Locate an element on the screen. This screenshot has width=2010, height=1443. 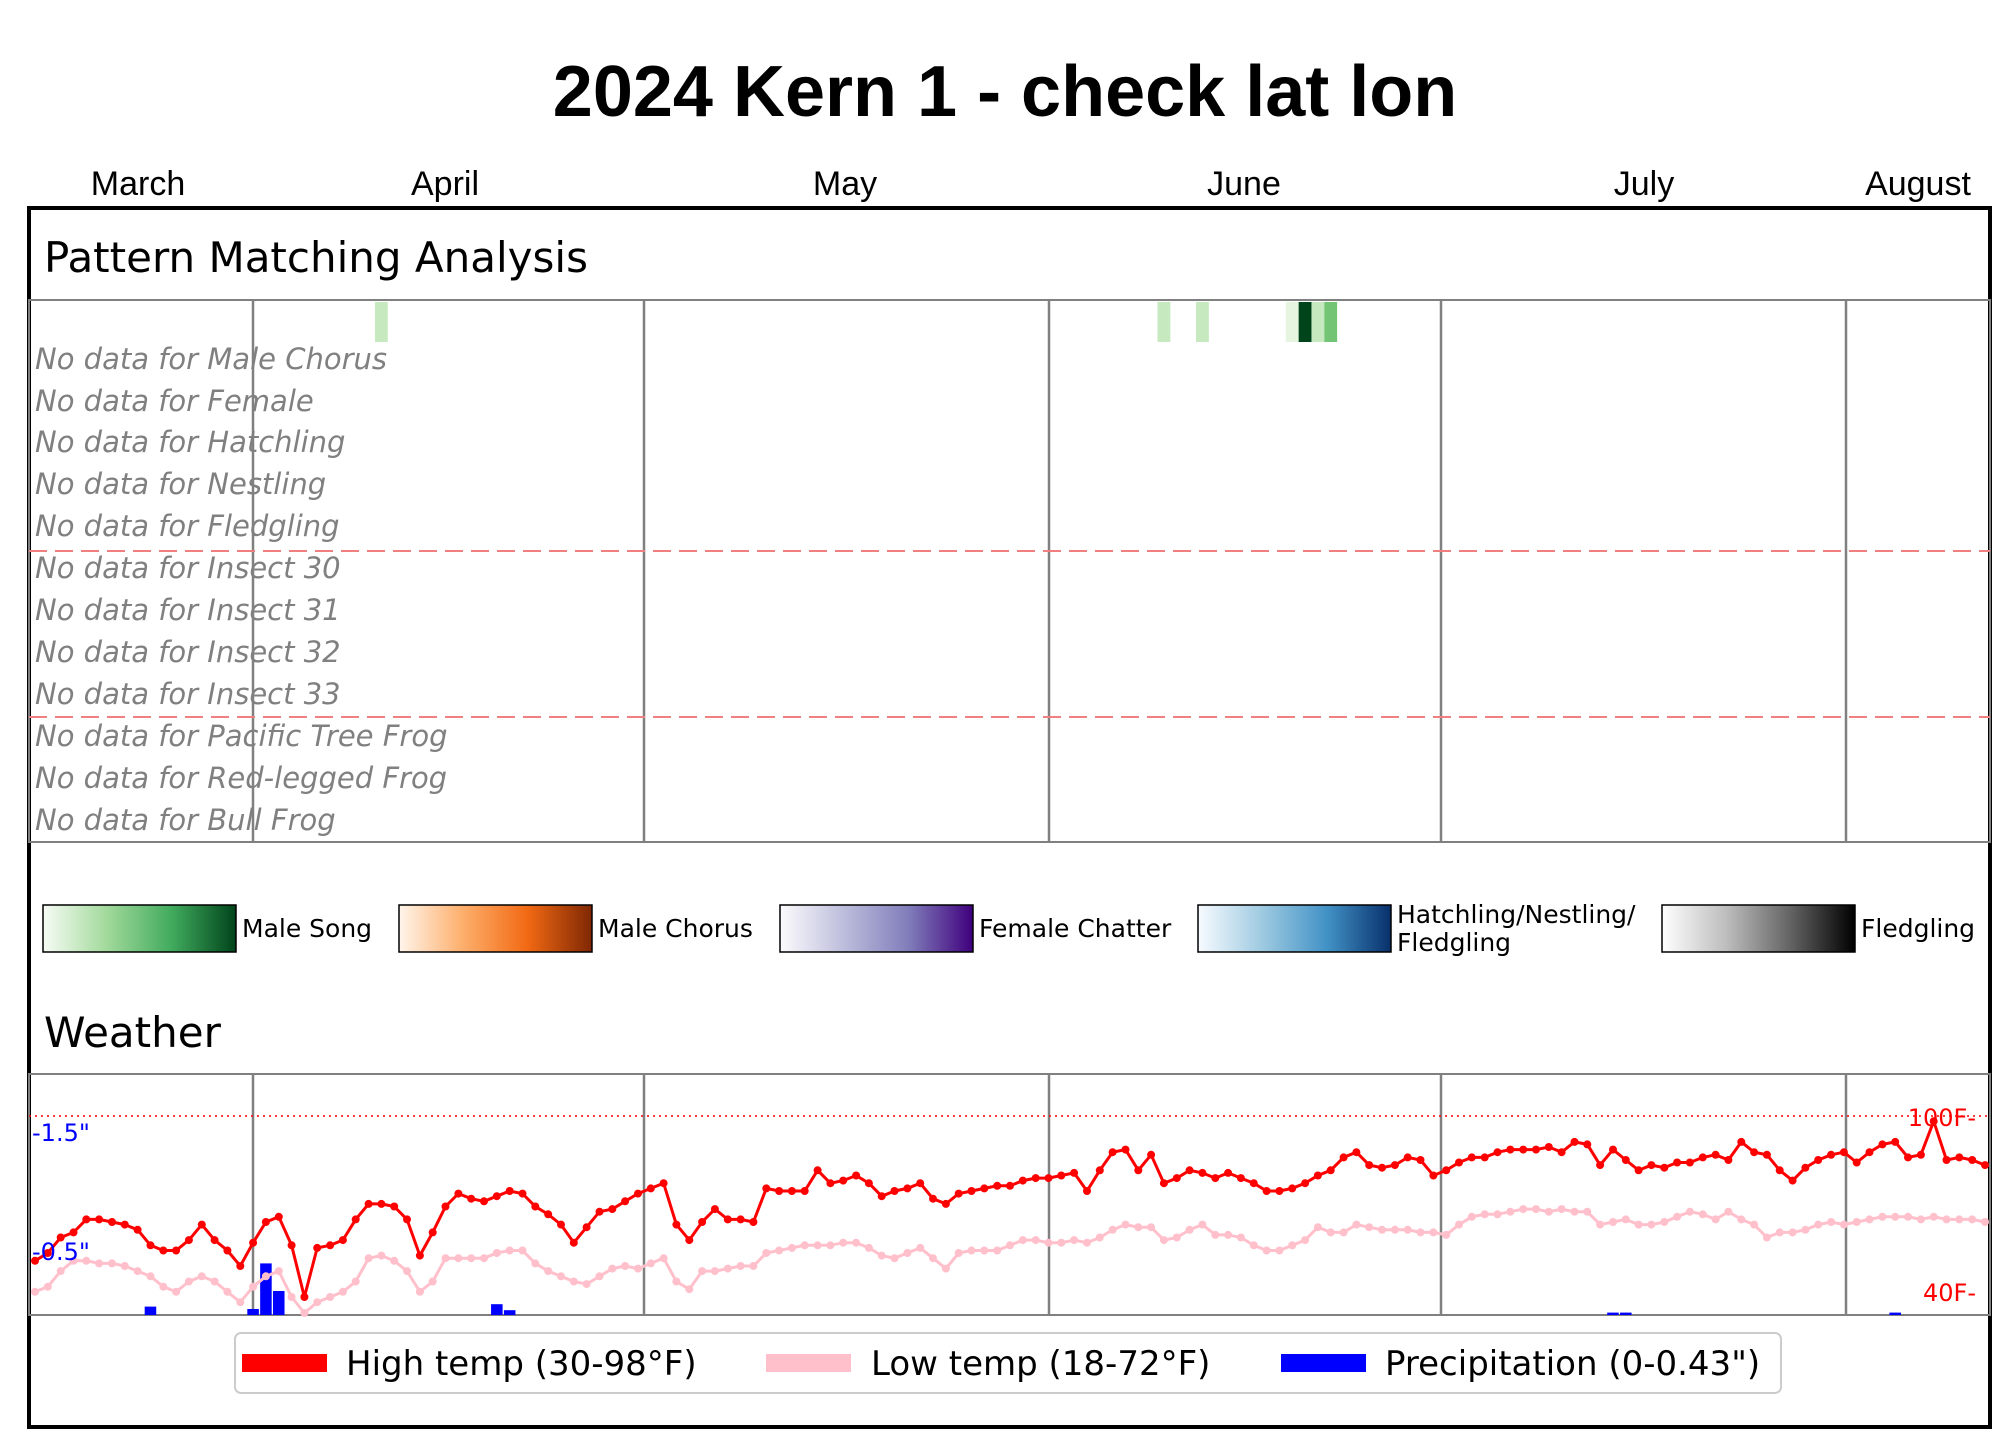
colorbar-fledgling: Fledgling is located at coordinates (1818, 928).